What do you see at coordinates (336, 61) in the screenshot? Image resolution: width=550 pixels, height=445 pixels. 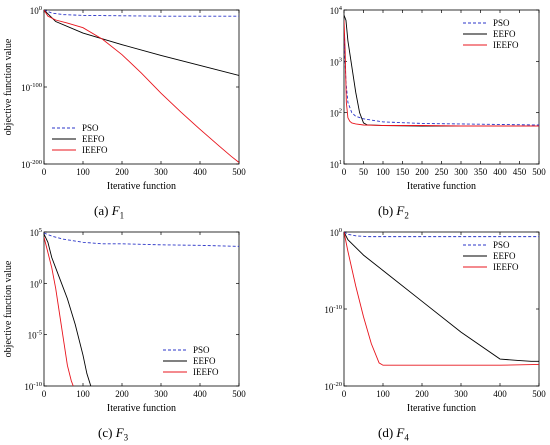 I see `y-tick-label: 10³` at bounding box center [336, 61].